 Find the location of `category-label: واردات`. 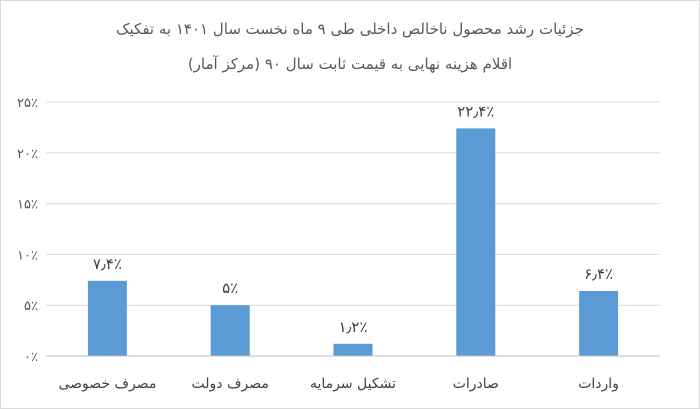

category-label: واردات is located at coordinates (598, 384).